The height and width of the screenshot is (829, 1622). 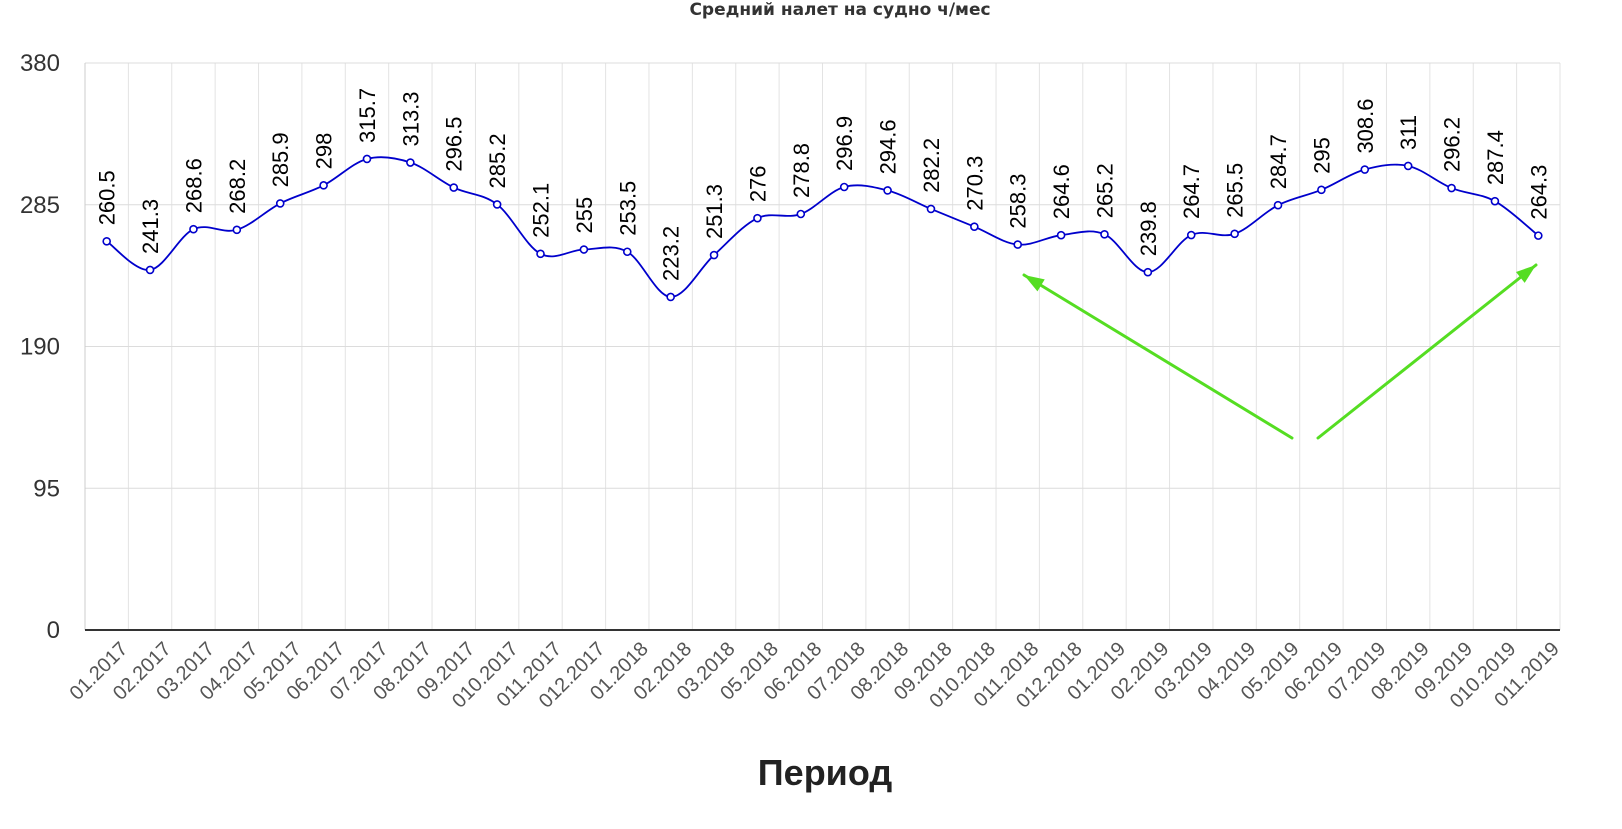 I want to click on annotation-arrows, so click(x=1280, y=351).